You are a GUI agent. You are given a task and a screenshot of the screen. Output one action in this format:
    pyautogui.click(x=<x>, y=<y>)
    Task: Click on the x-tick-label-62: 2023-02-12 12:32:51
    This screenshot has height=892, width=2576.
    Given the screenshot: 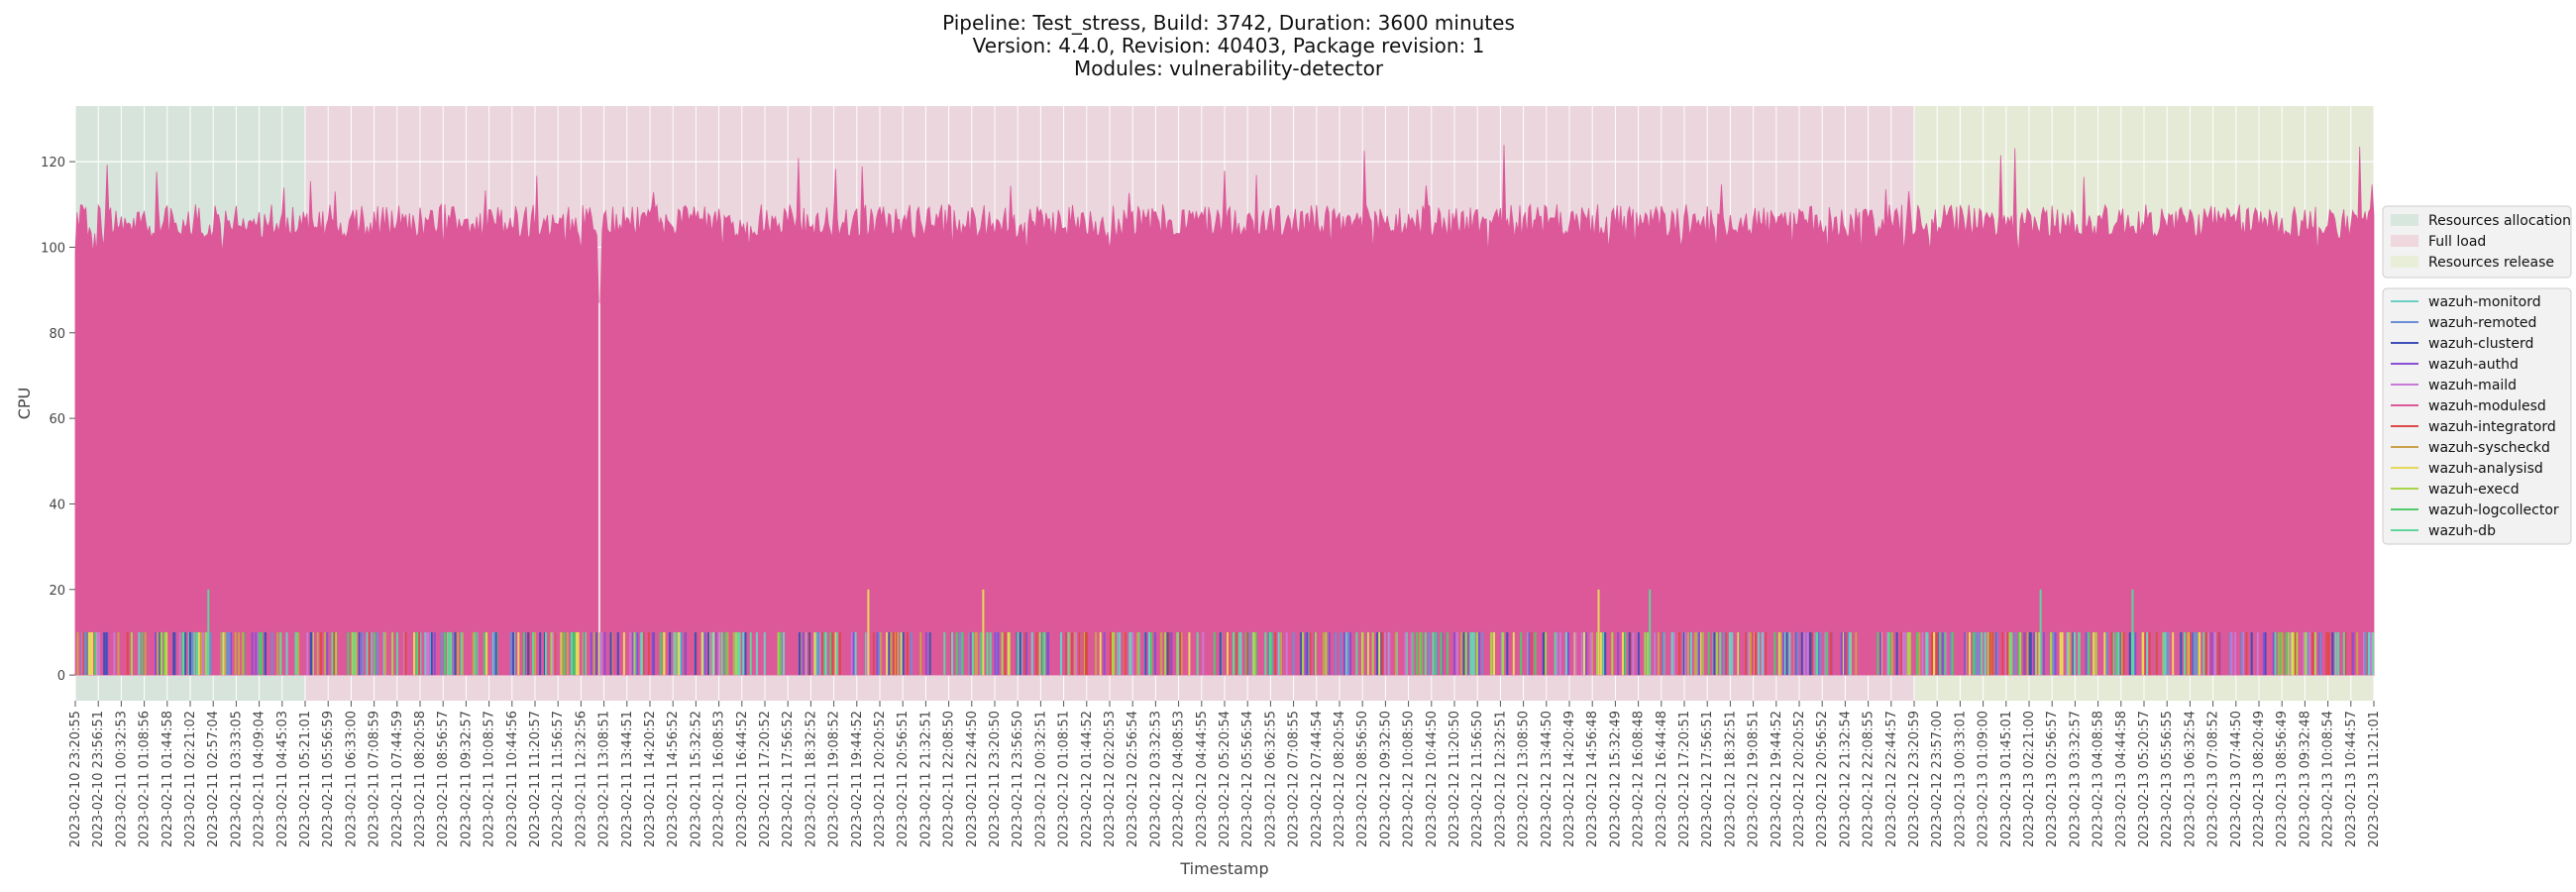 What is the action you would take?
    pyautogui.click(x=1500, y=779)
    